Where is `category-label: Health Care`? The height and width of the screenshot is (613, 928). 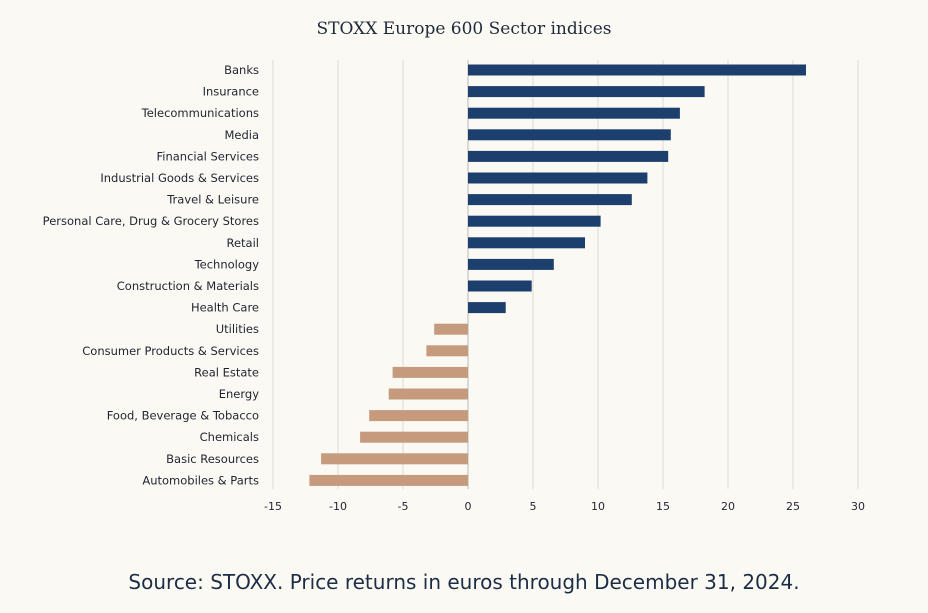 category-label: Health Care is located at coordinates (225, 308).